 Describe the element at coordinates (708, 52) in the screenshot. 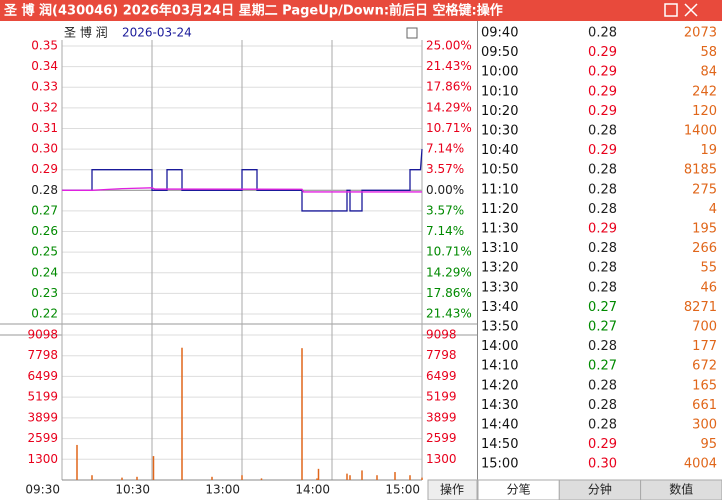

I see `trade-volume: 58` at that location.